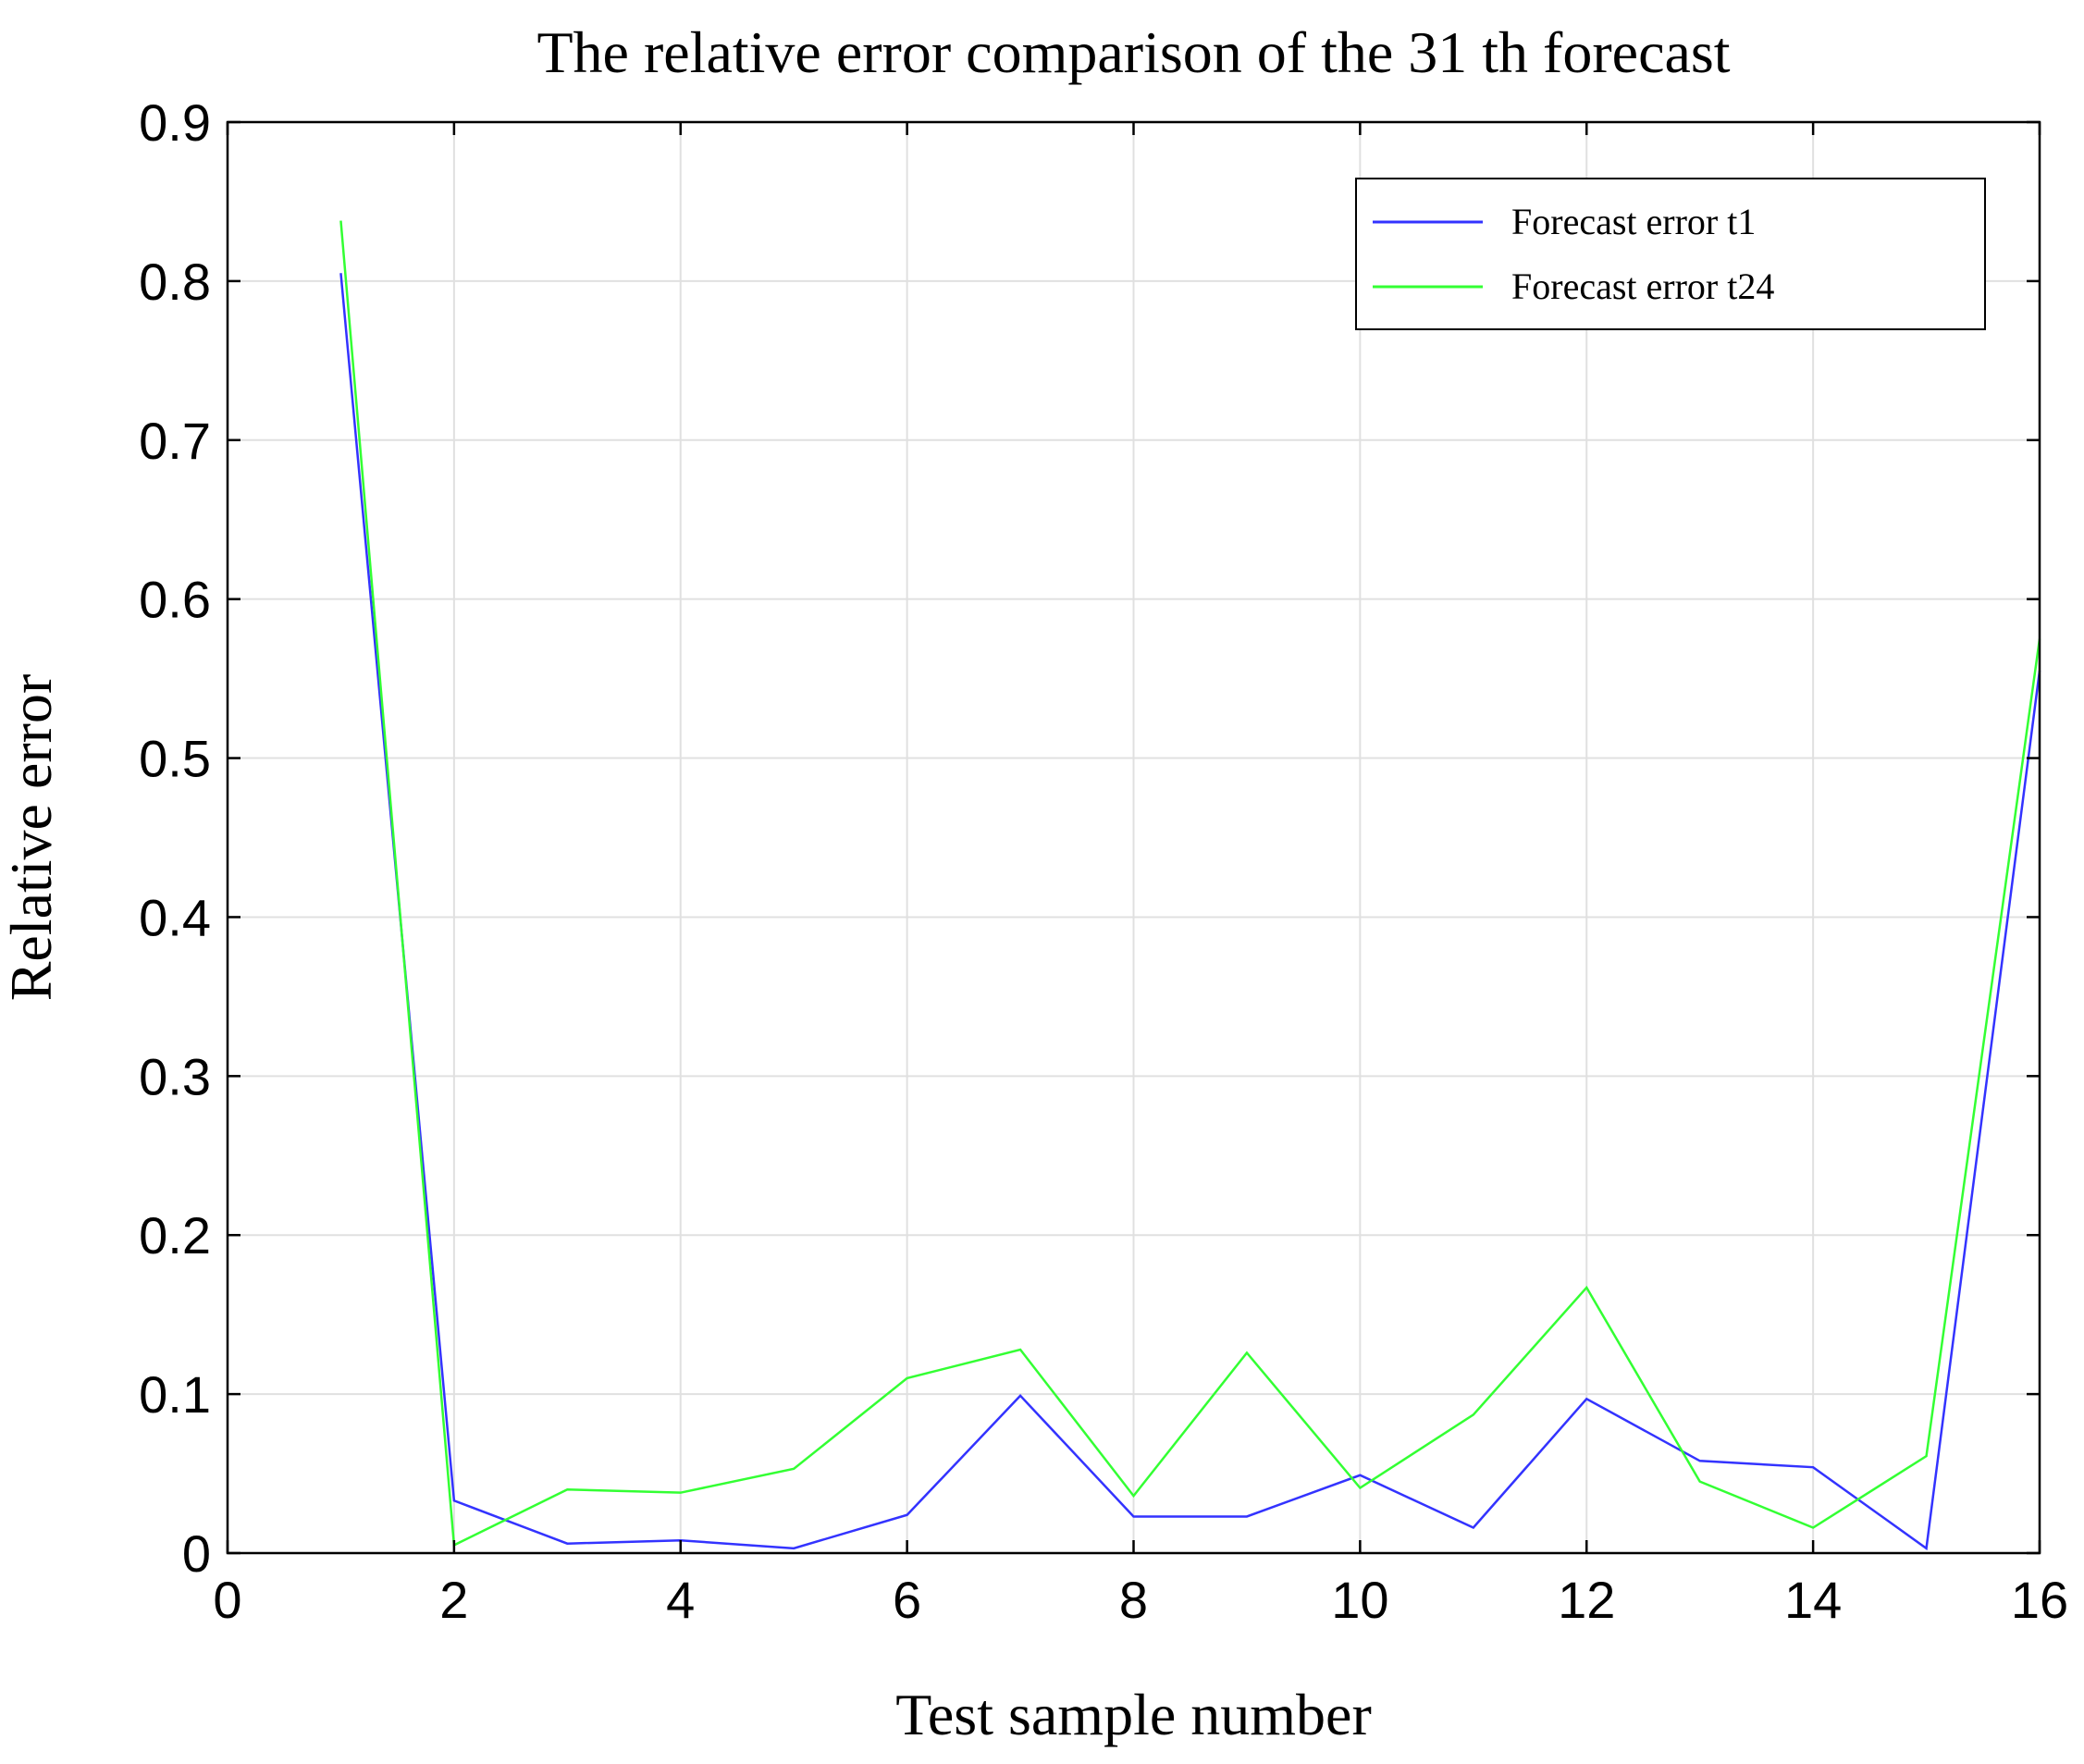 This screenshot has width=2084, height=1764. What do you see at coordinates (175, 838) in the screenshot?
I see `y-tick-labels: 0 0.1 0.2 0.3 0.4 0.5 0.6 0.7 0.8 0.9` at bounding box center [175, 838].